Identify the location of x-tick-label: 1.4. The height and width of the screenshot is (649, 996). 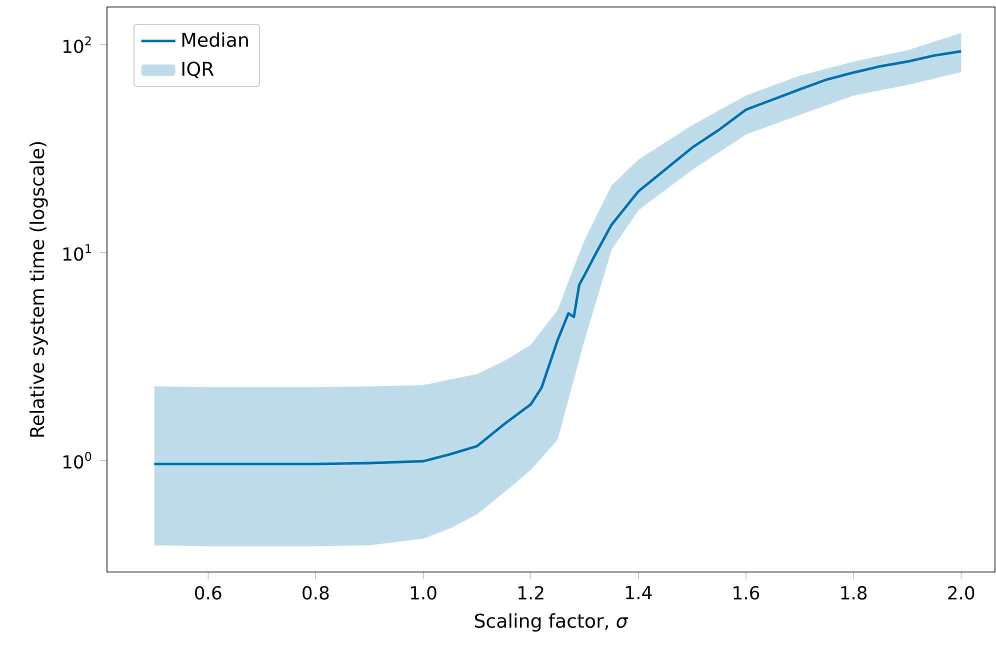
(639, 593).